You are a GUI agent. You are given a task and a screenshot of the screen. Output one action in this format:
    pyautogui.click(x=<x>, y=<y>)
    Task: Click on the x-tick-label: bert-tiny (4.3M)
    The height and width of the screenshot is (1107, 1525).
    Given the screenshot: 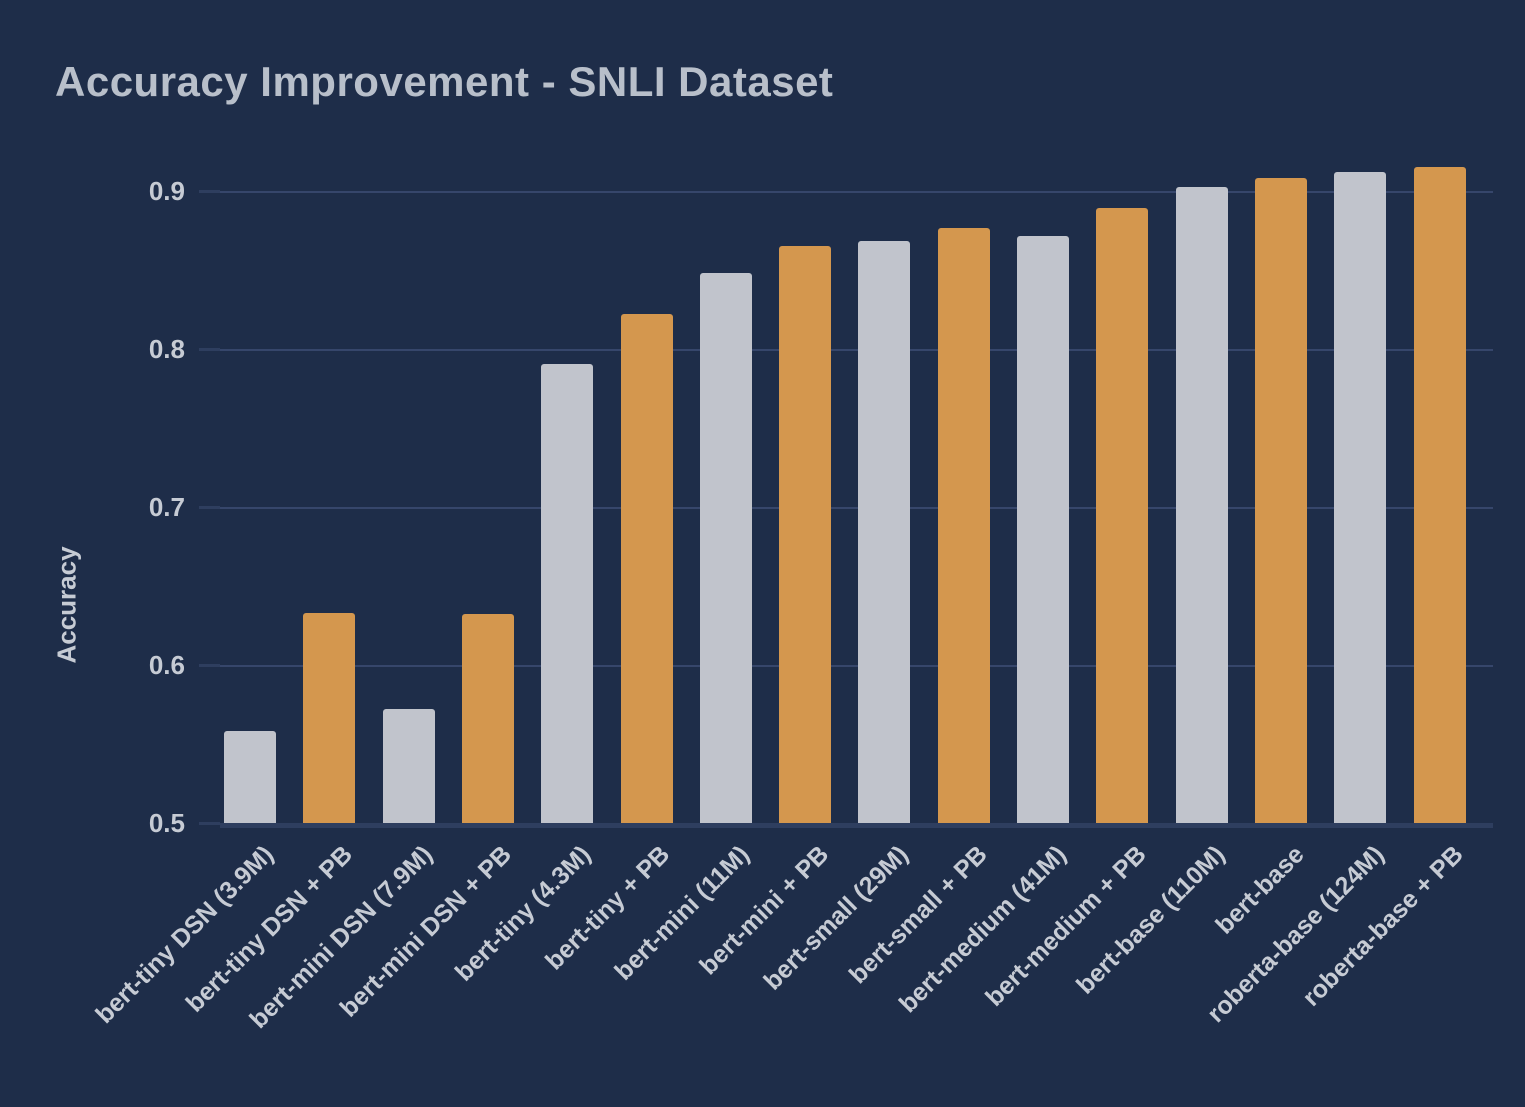 What is the action you would take?
    pyautogui.click(x=523, y=913)
    